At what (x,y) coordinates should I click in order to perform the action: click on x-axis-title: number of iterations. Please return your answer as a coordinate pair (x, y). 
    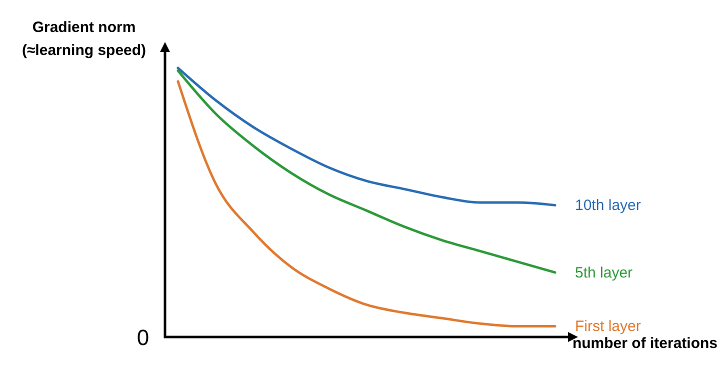
    Looking at the image, I should click on (645, 343).